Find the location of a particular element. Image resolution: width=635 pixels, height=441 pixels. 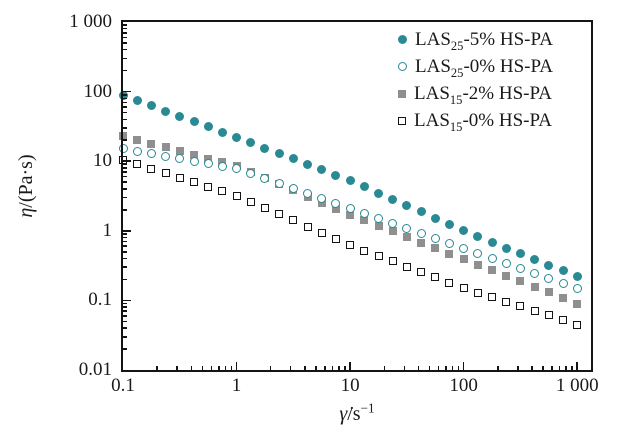

y-tick-label: 10 is located at coordinates (102, 161).